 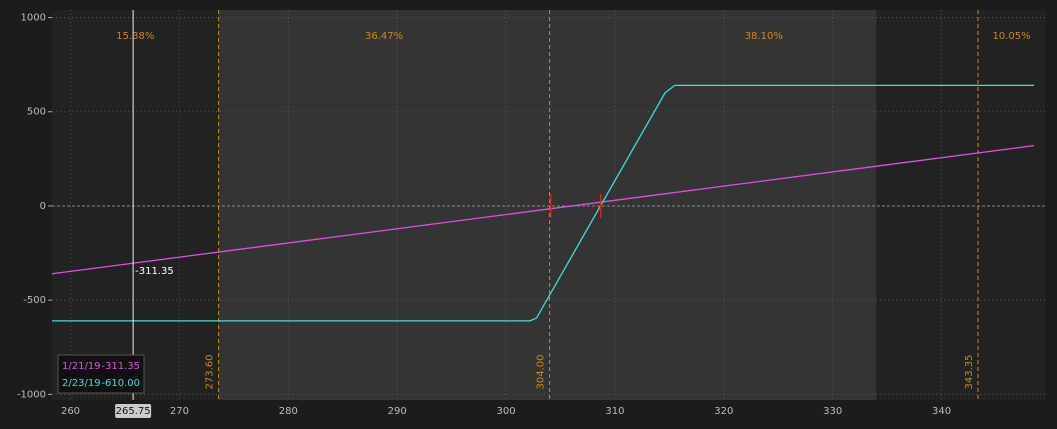 What do you see at coordinates (34, 300) in the screenshot?
I see `y-tick-label: -500` at bounding box center [34, 300].